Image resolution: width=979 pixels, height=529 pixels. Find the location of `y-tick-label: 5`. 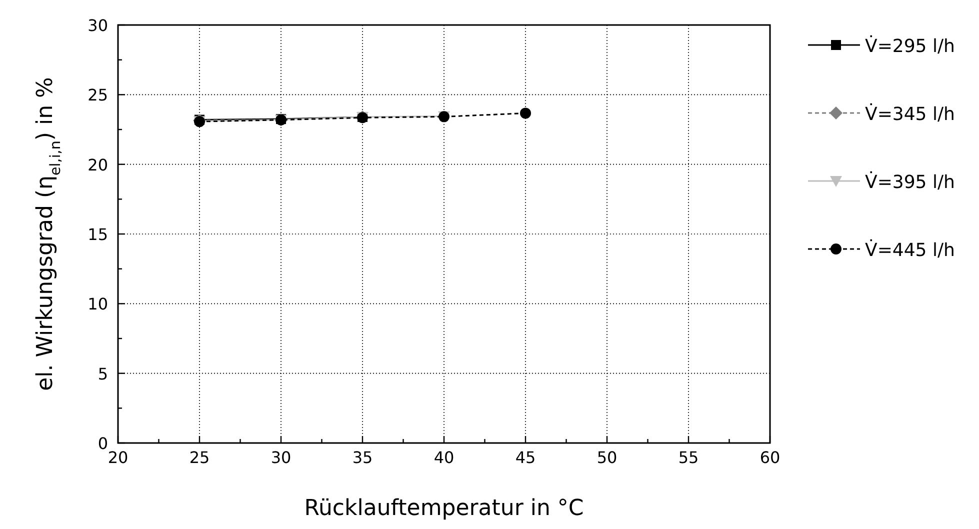

y-tick-label: 5 is located at coordinates (103, 374).